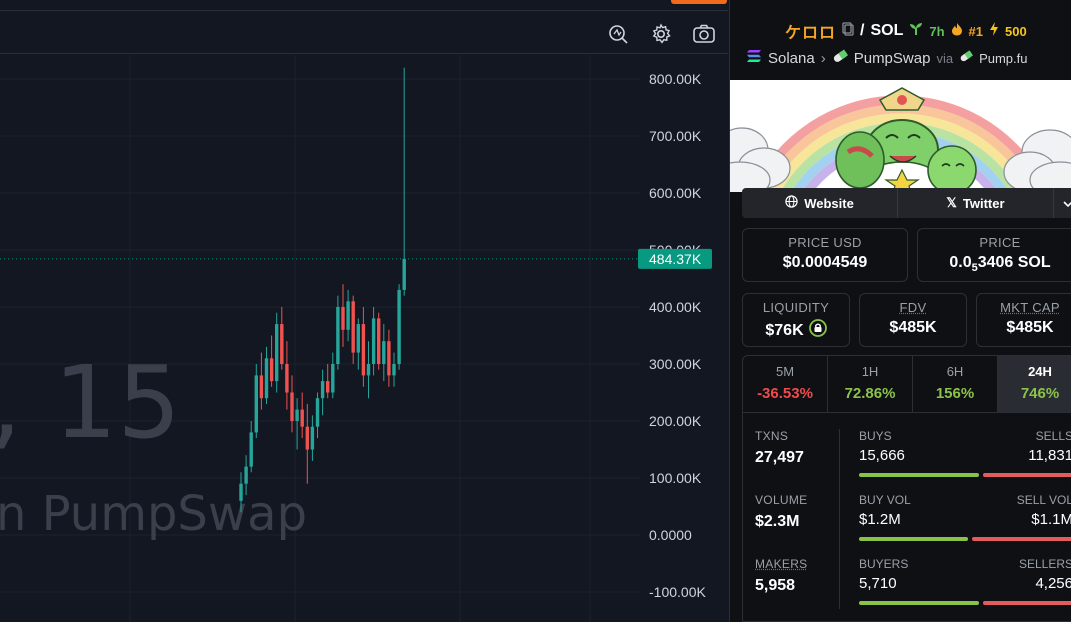  I want to click on price-native-box: PRICE 0.053406 SOL, so click(994, 255).